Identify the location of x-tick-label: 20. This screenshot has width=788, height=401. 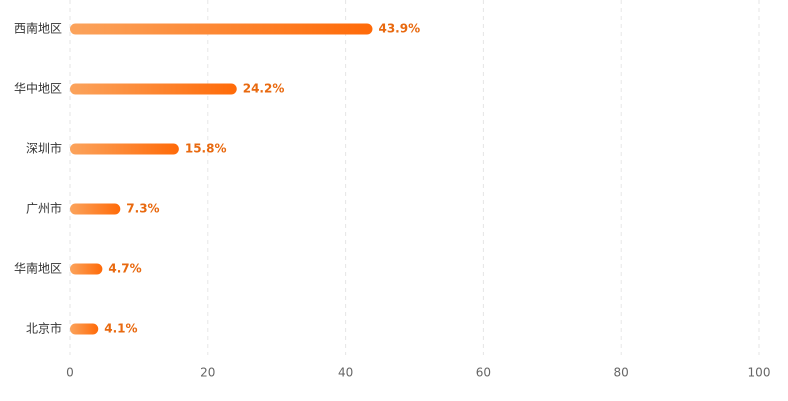
(207, 373).